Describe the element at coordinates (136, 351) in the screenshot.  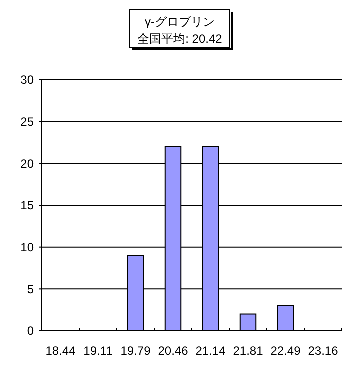
I see `x-tick-label: 19.79` at that location.